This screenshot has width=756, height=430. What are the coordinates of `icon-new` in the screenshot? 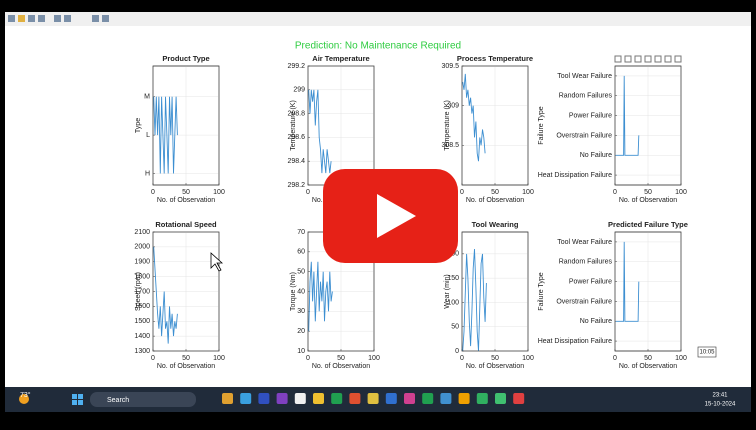 It's located at (11, 18).